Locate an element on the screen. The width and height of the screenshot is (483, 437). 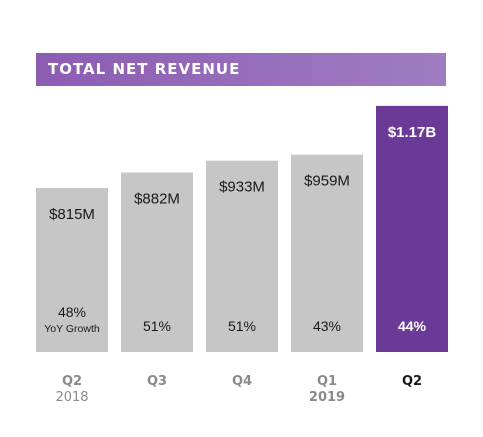
bar-value-label: $815M is located at coordinates (72, 214).